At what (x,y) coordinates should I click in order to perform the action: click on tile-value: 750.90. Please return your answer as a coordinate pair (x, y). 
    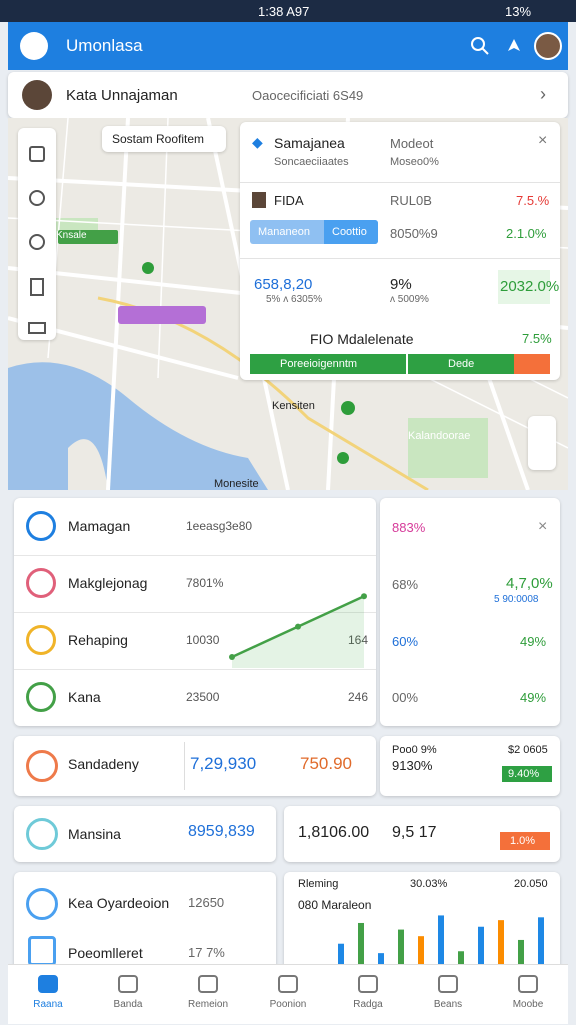
    Looking at the image, I should click on (326, 763).